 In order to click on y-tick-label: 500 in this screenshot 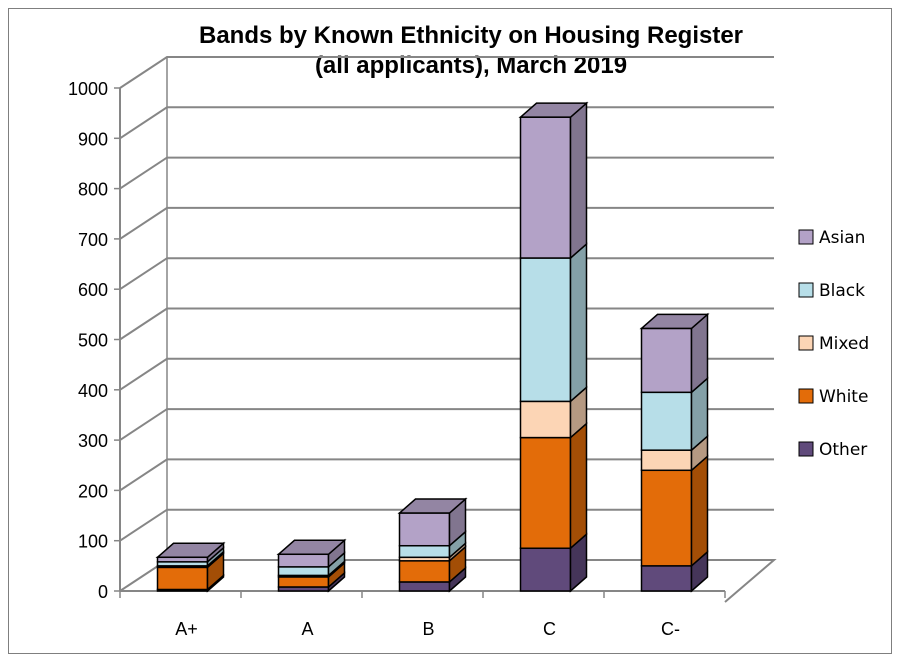, I will do `click(93, 341)`.